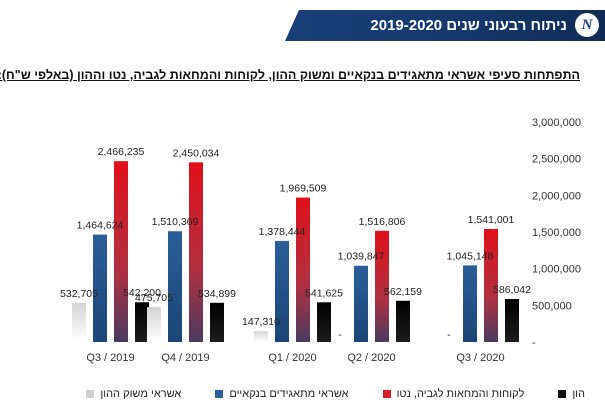 This screenshot has width=605, height=417. I want to click on y-tick-label: 3,000,000, so click(556, 123).